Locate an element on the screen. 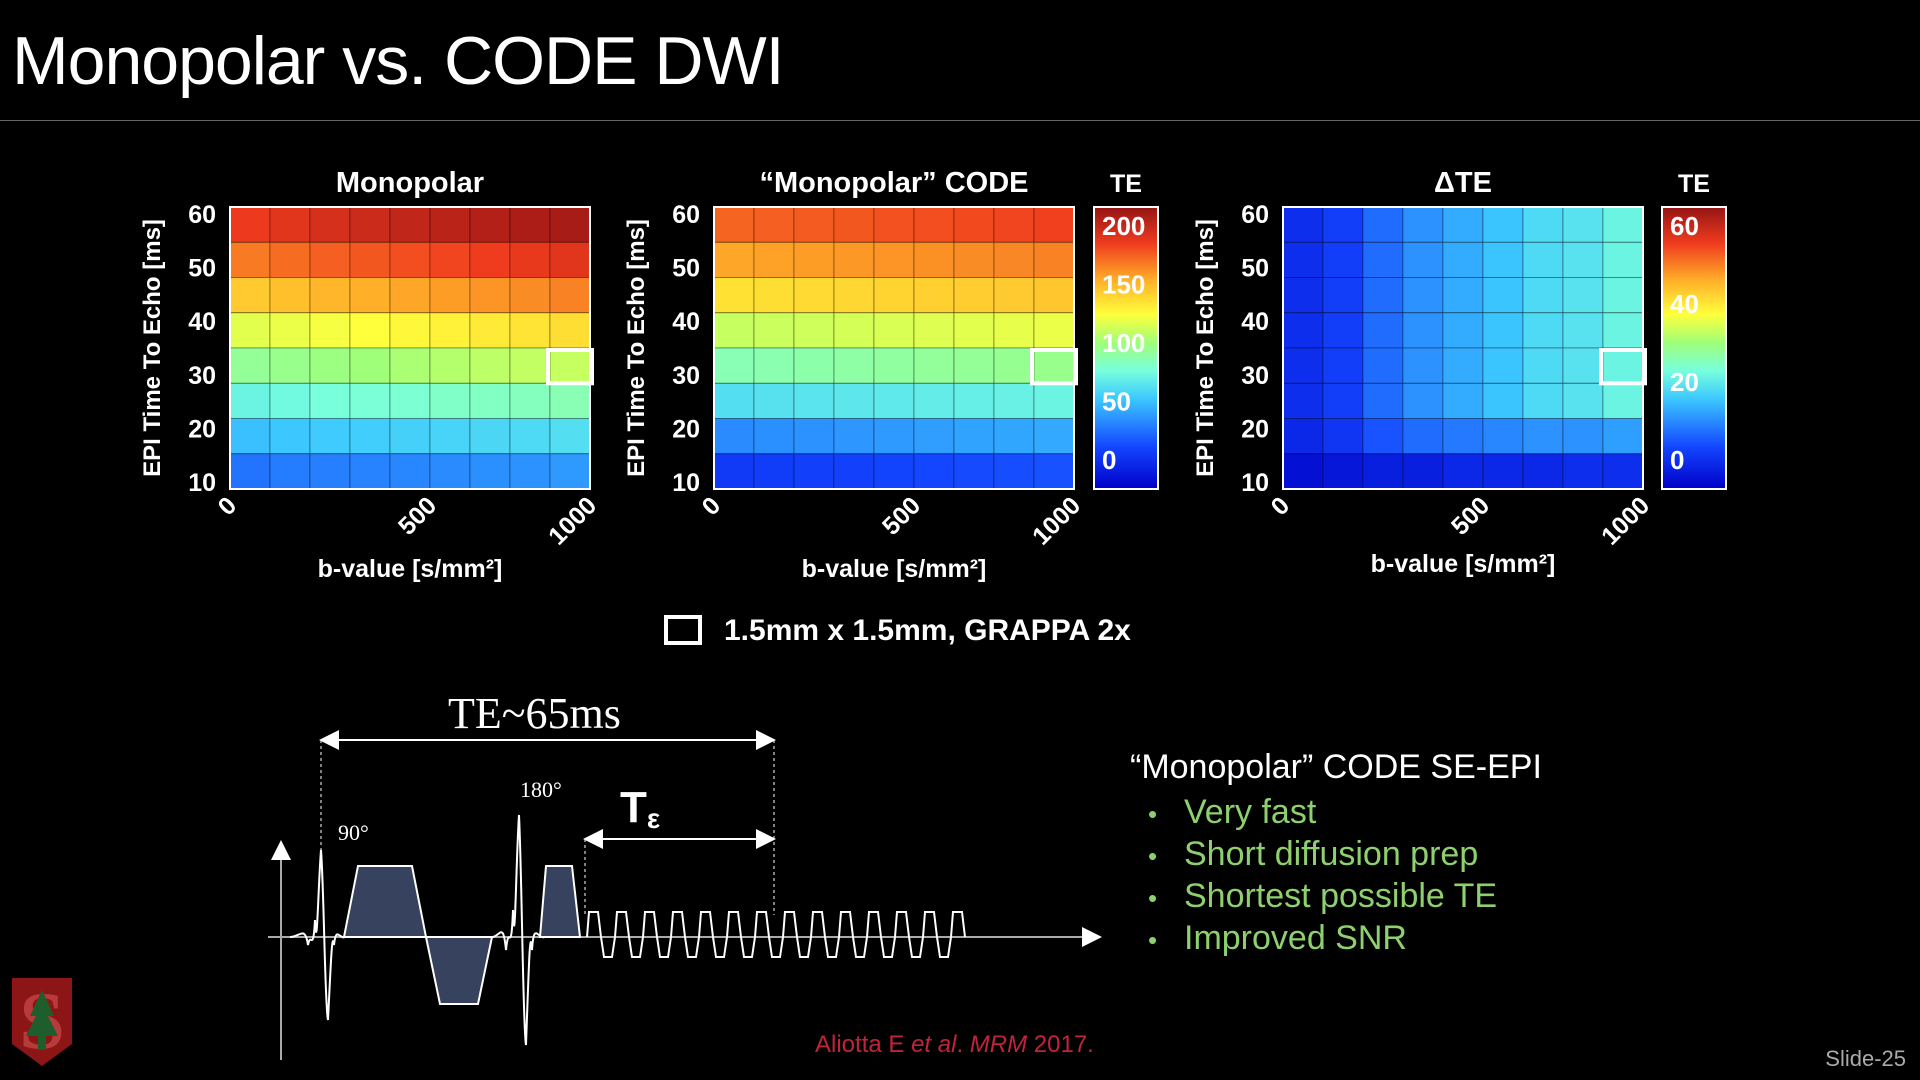  list-item: • Improved SNR is located at coordinates (1336, 938).